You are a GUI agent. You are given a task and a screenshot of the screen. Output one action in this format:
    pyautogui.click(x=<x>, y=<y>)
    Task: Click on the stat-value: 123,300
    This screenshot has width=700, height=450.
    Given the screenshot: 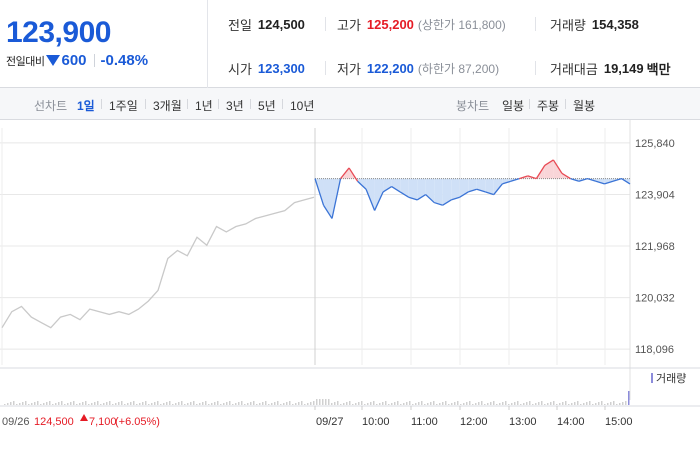 What is the action you would take?
    pyautogui.click(x=281, y=68)
    